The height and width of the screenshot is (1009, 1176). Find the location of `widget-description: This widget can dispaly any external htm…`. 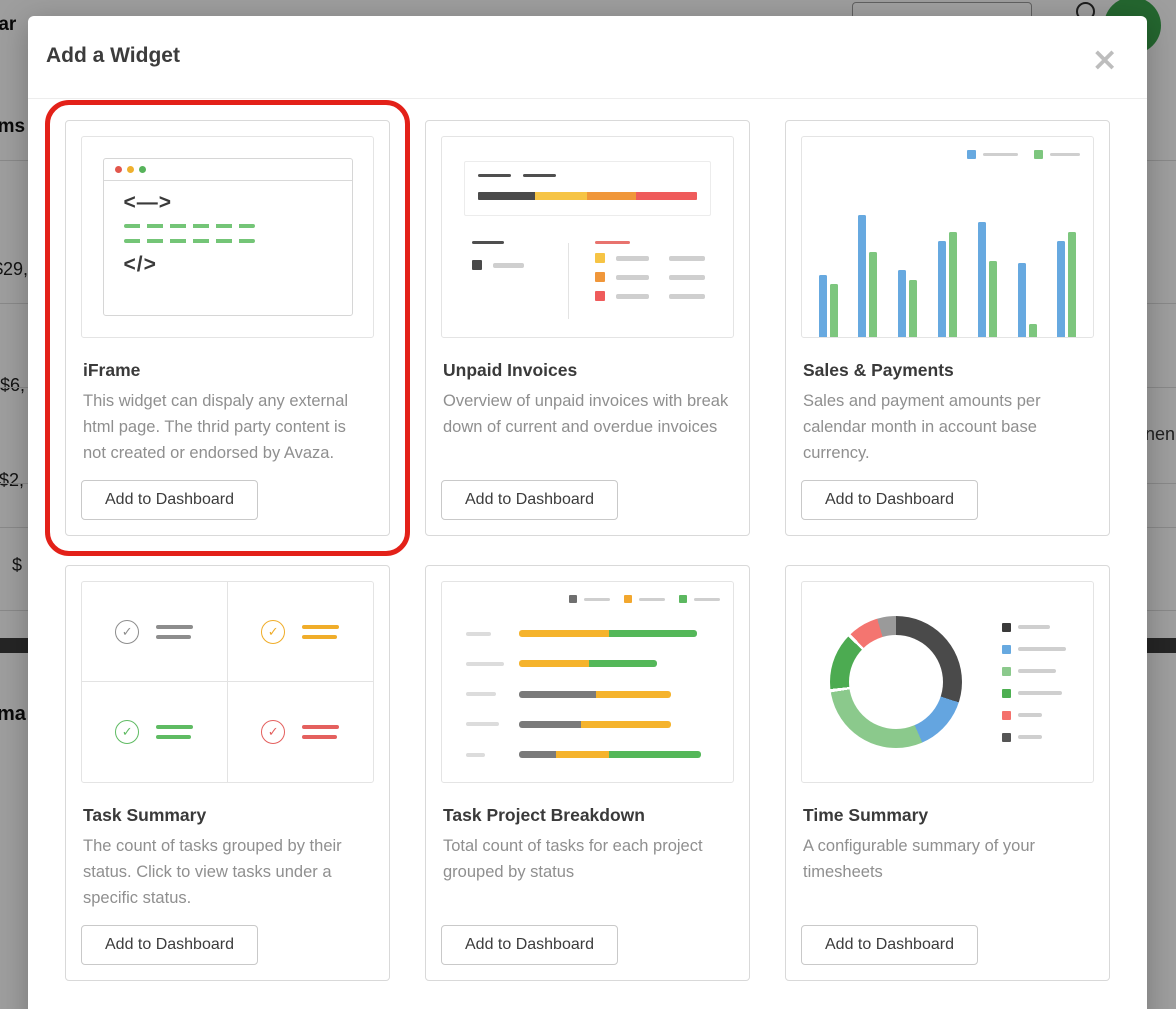

widget-description: This widget can dispaly any external htm… is located at coordinates (216, 427).